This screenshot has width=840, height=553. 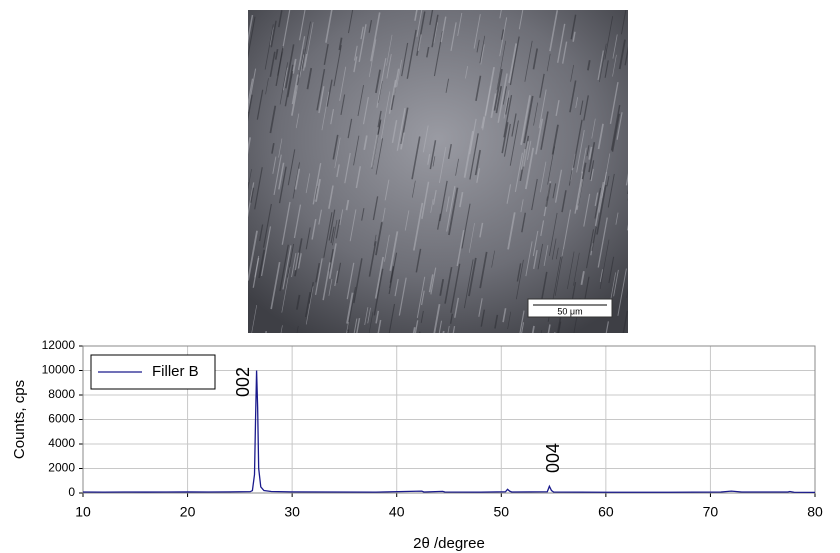 What do you see at coordinates (61, 394) in the screenshot?
I see `y-tick-label: 8000` at bounding box center [61, 394].